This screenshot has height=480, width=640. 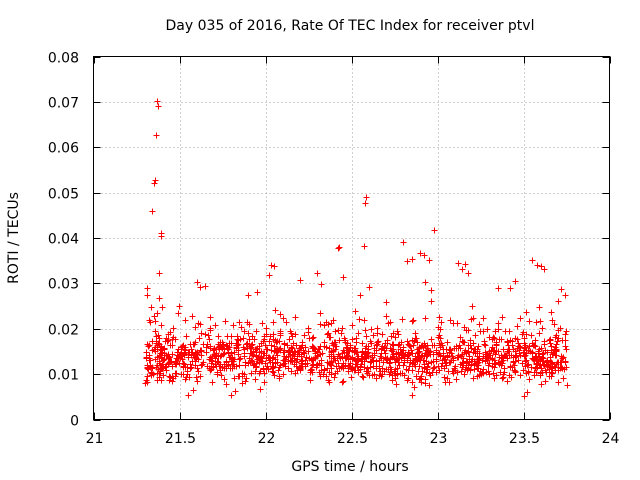 I want to click on x-tick-label: 23.5, so click(x=524, y=439).